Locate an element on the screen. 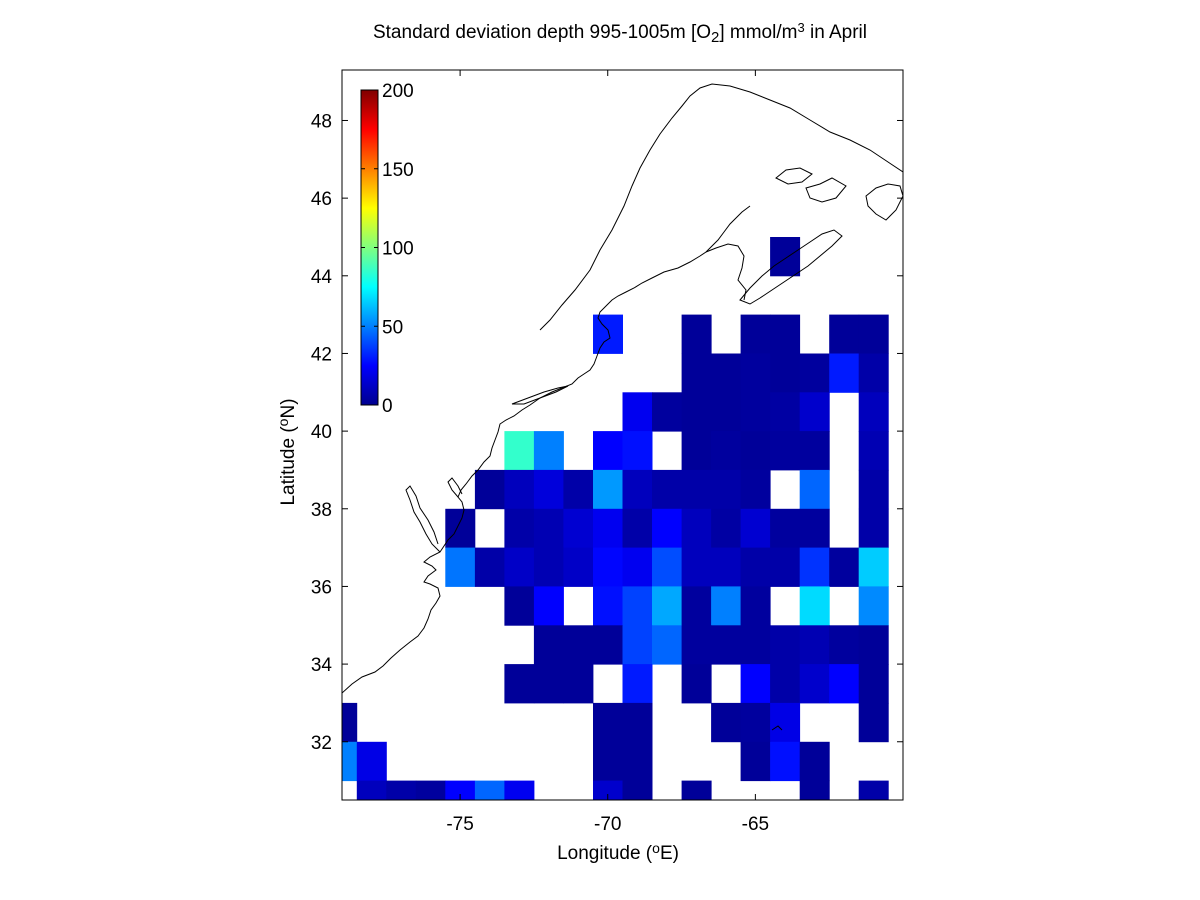 Image resolution: width=1200 pixels, height=900 pixels. y-tick-label: 34 is located at coordinates (322, 665).